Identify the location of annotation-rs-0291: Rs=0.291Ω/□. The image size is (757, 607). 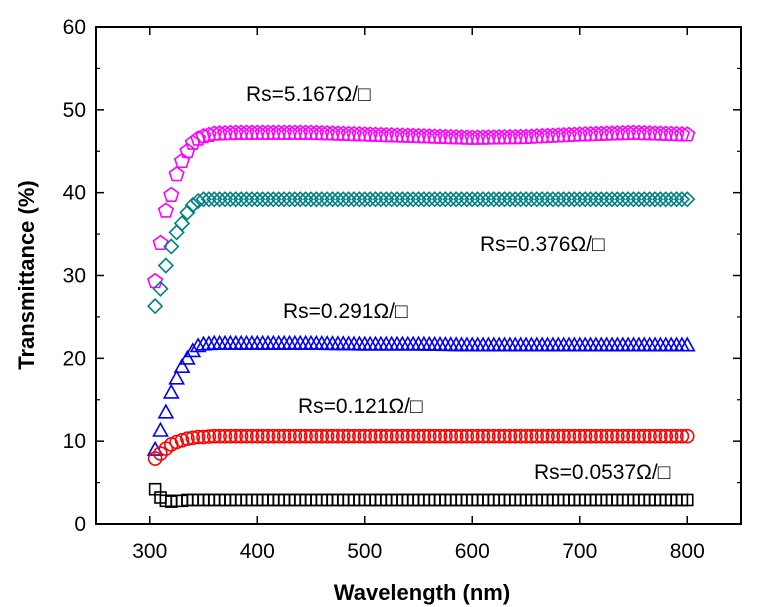
(345, 311).